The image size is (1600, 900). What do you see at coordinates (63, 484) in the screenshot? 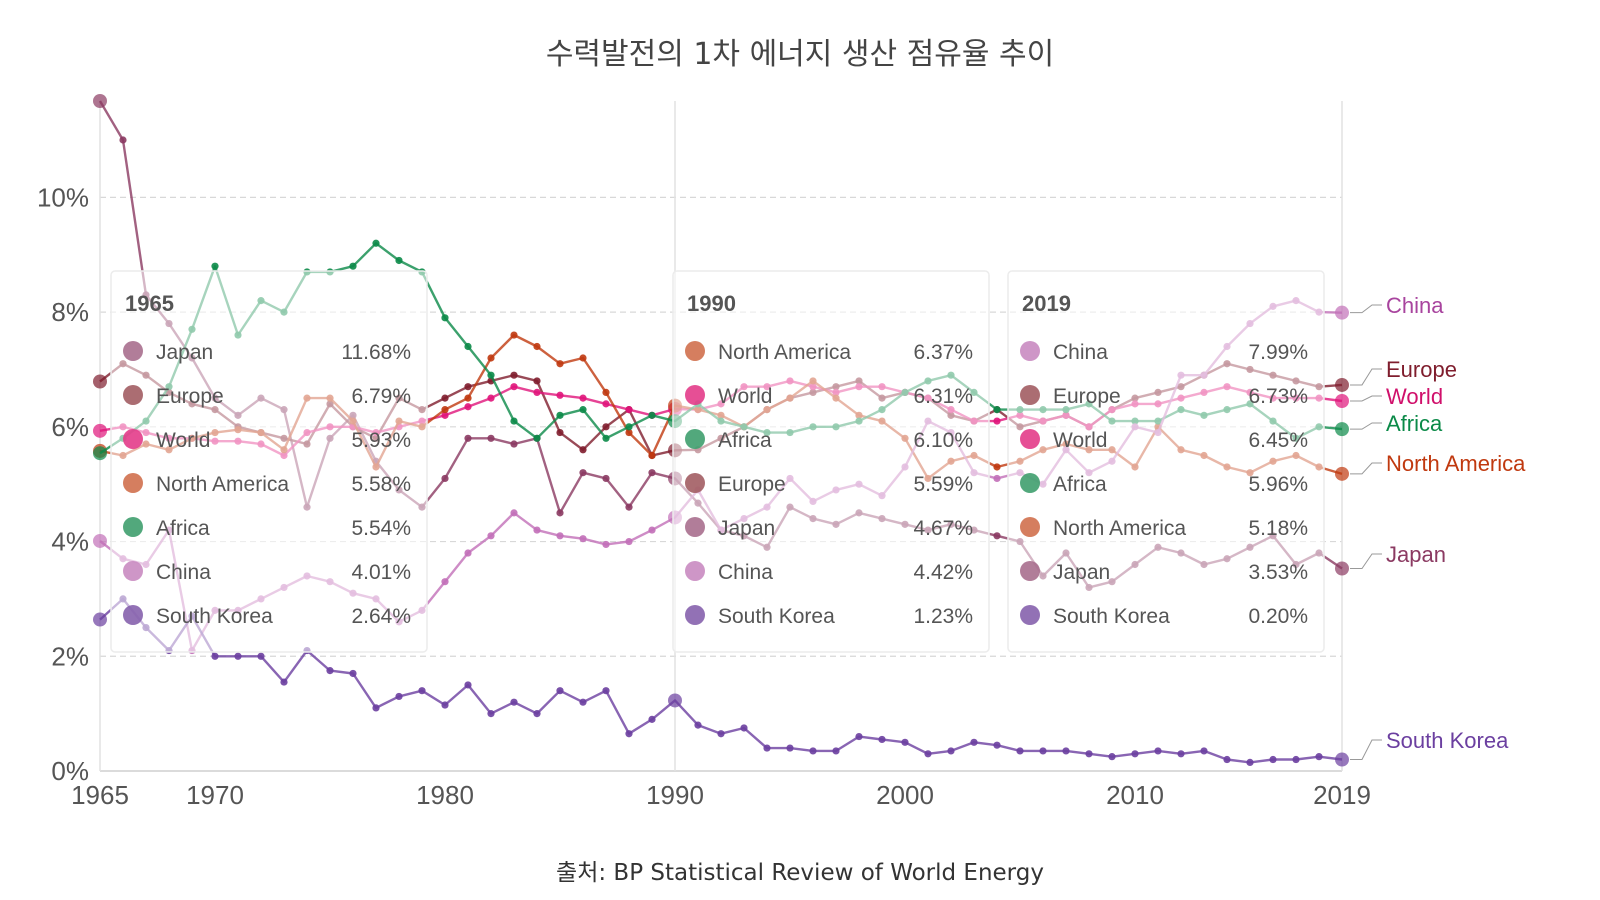
I see `y-axis: 0% 2% 4% 6% 8% 10%` at bounding box center [63, 484].